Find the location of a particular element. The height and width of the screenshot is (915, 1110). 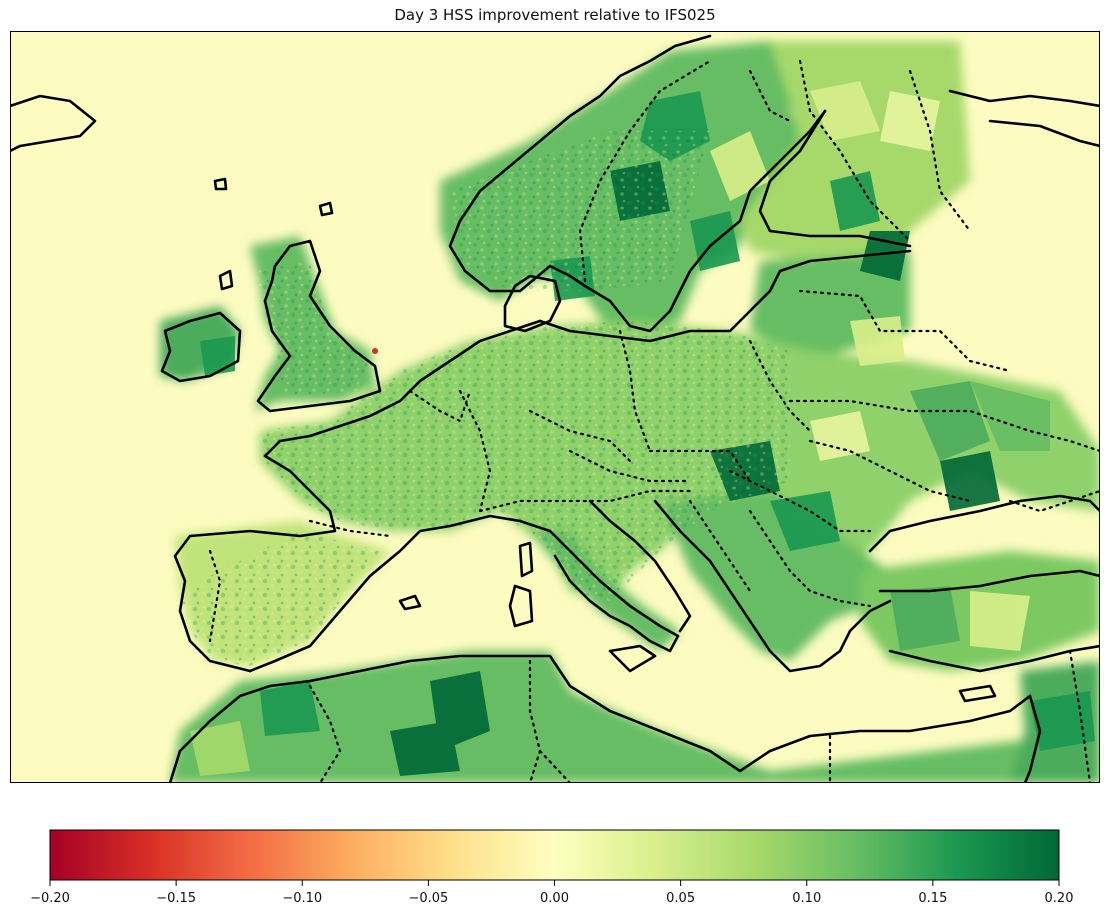

border-germany-poland is located at coordinates (635, 391).